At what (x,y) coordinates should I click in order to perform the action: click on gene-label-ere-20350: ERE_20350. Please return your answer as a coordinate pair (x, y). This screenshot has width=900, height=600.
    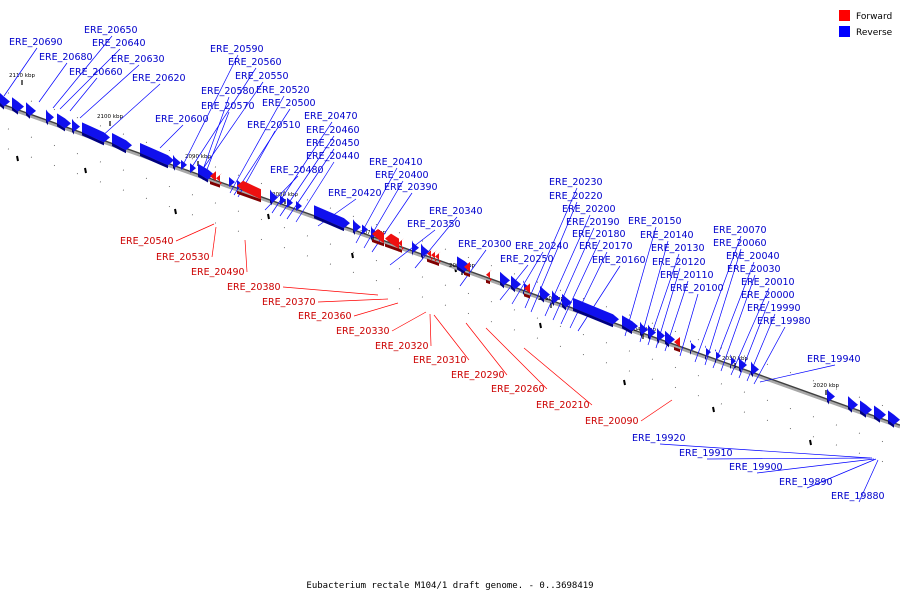
    Looking at the image, I should click on (434, 224).